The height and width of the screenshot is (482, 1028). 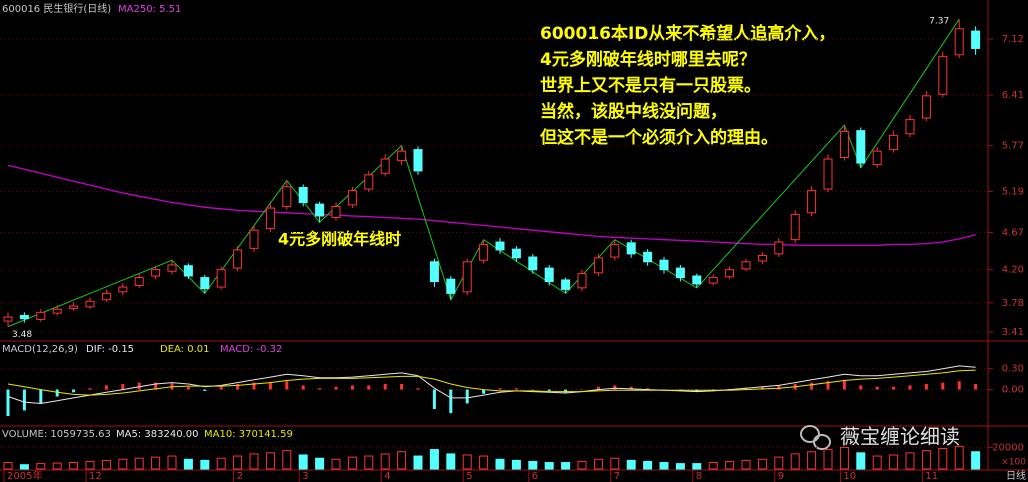 I want to click on legend-ma5: MA5: 383240.00, so click(x=157, y=434).